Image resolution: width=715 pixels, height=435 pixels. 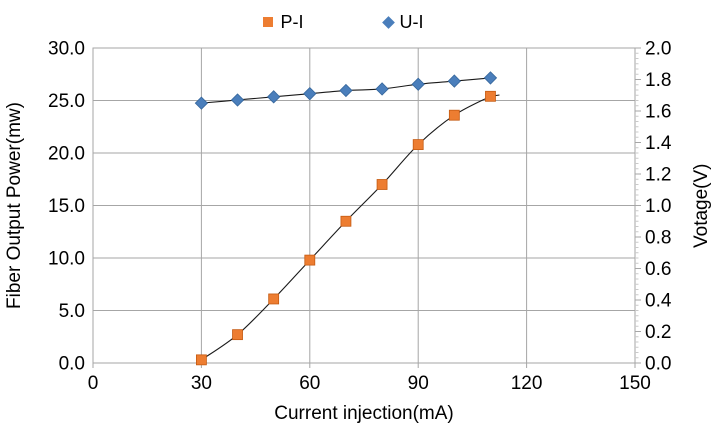 What do you see at coordinates (658, 80) in the screenshot?
I see `right-y-tick-label: 1.8` at bounding box center [658, 80].